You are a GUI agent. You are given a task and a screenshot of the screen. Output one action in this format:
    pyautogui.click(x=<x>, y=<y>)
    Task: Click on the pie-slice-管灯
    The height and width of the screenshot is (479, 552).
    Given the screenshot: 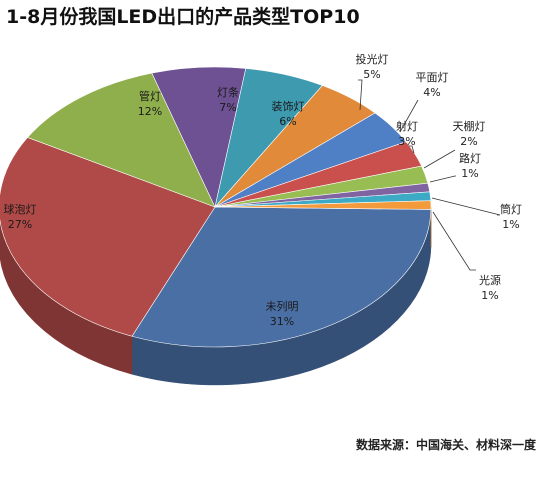 What is the action you would take?
    pyautogui.click(x=121, y=140)
    